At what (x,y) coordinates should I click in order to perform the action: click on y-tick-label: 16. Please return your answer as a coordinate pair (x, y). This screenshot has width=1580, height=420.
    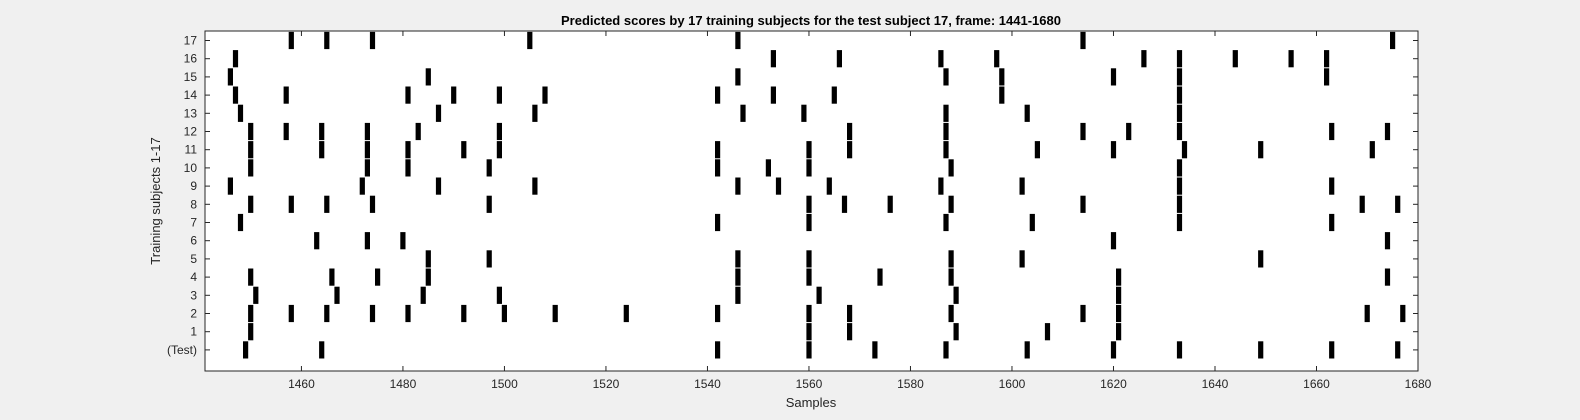
    Looking at the image, I should click on (191, 59).